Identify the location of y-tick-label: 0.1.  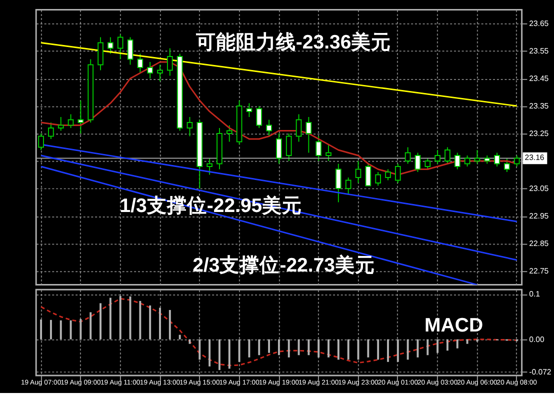
(534, 294).